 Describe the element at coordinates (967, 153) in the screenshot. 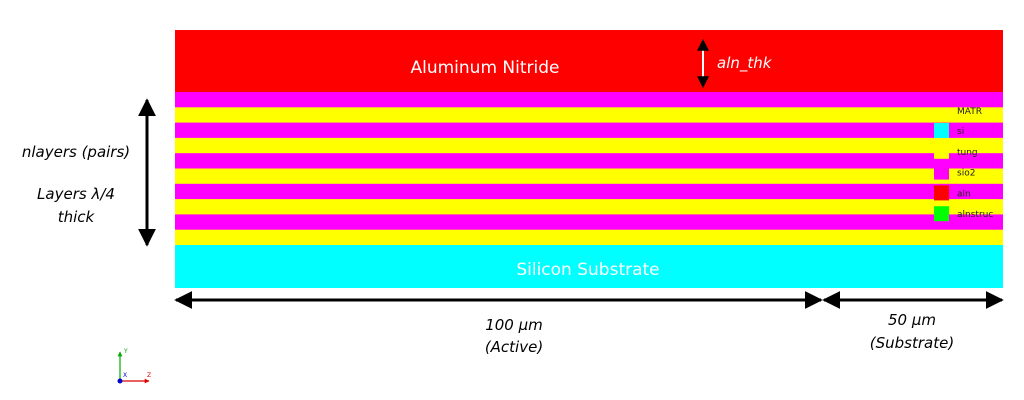

I see `legend-label: tung` at that location.